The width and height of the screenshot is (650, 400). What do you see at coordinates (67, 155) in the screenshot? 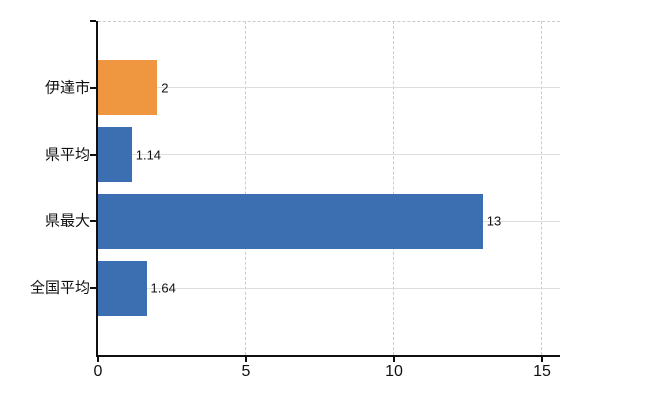
I see `category-label: 県平均` at bounding box center [67, 155].